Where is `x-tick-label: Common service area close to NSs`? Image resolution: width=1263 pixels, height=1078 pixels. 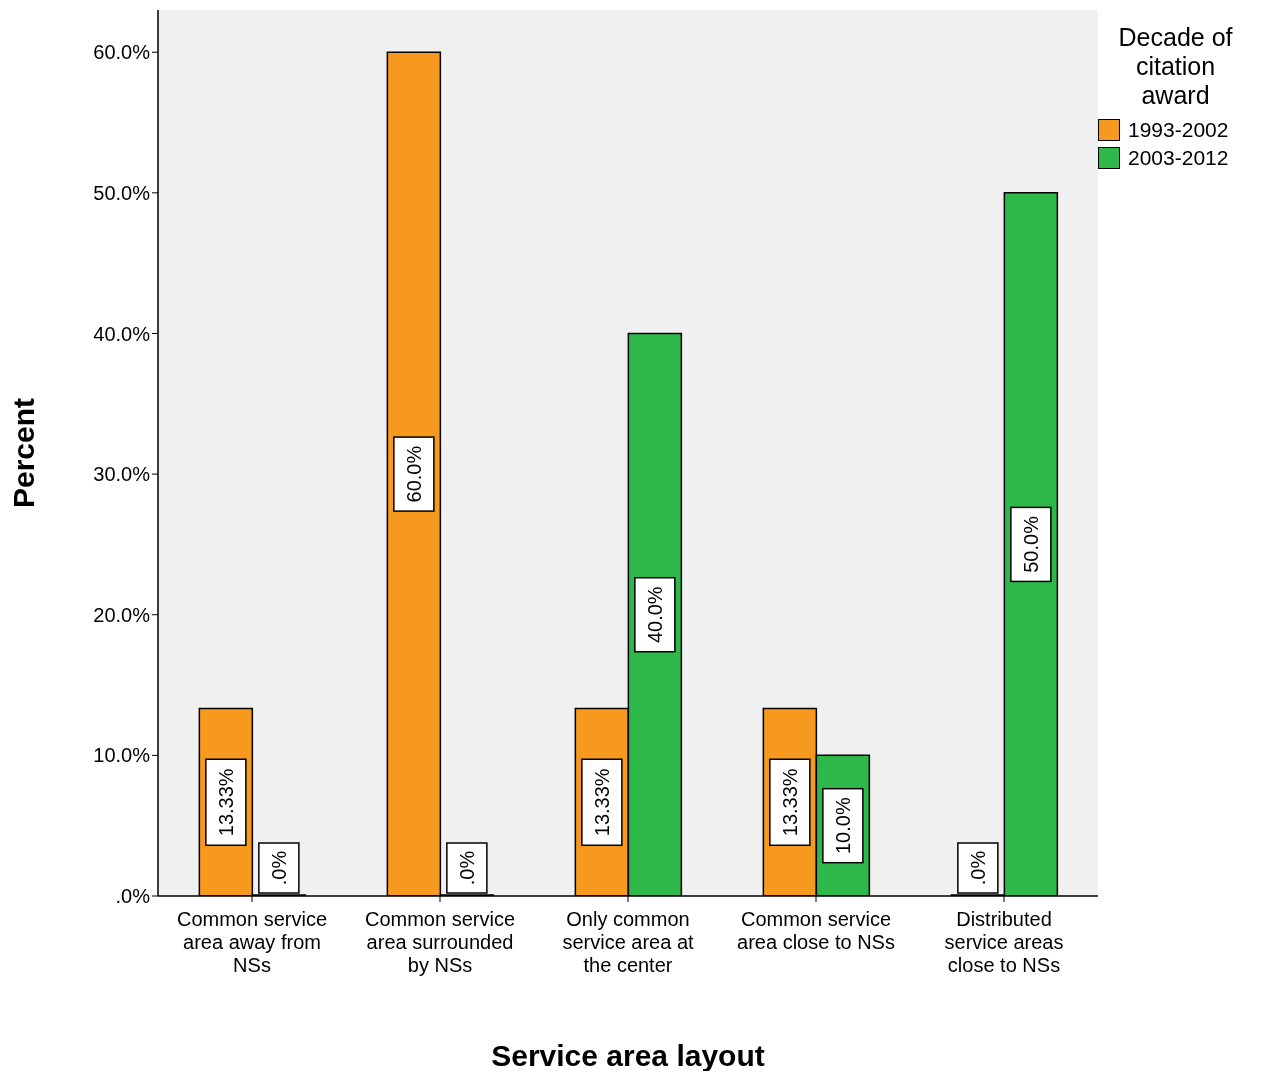
x-tick-label: Common service area close to NSs is located at coordinates (816, 930).